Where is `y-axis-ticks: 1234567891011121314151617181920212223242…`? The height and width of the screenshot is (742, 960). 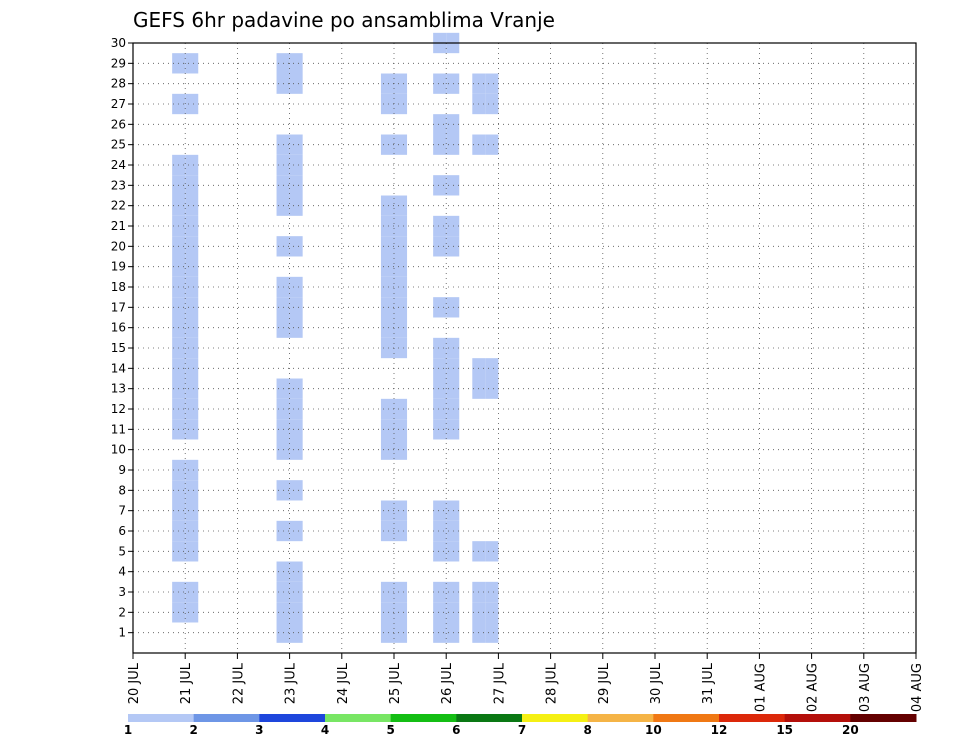 y-axis-ticks: 1234567891011121314151617181920212223242… is located at coordinates (122, 338).